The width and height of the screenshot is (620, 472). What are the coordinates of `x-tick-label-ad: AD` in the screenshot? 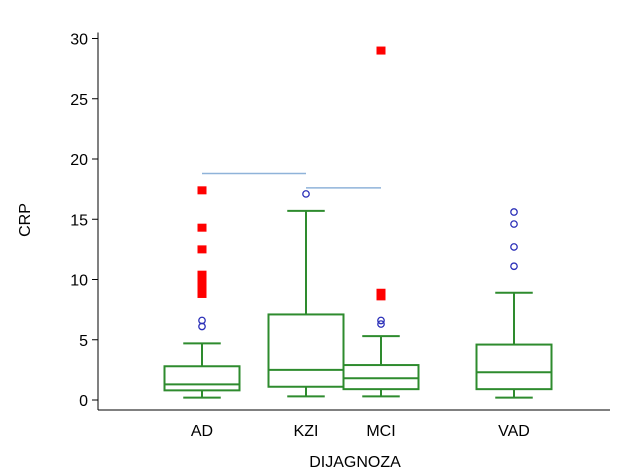 It's located at (202, 431).